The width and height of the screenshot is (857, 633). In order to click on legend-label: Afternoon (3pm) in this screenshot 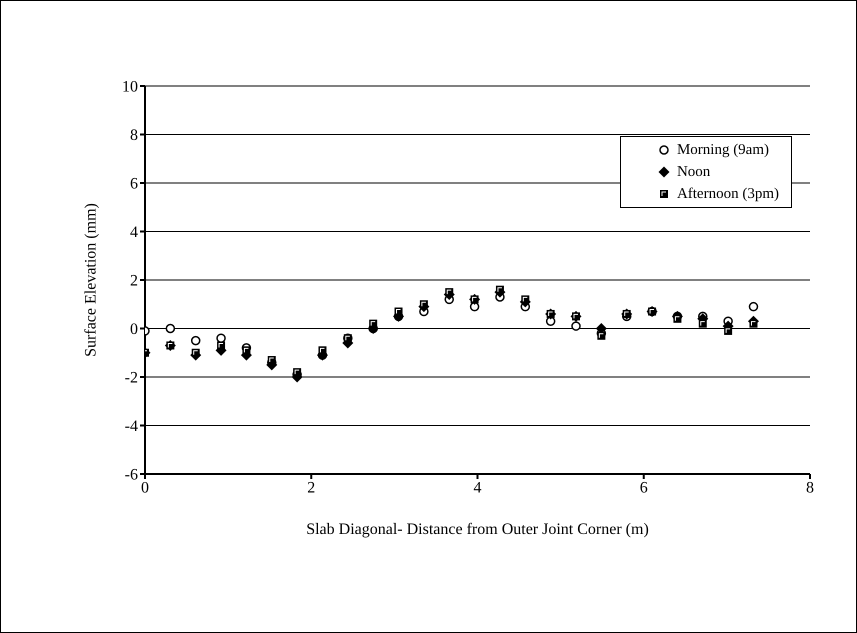, I will do `click(727, 194)`.